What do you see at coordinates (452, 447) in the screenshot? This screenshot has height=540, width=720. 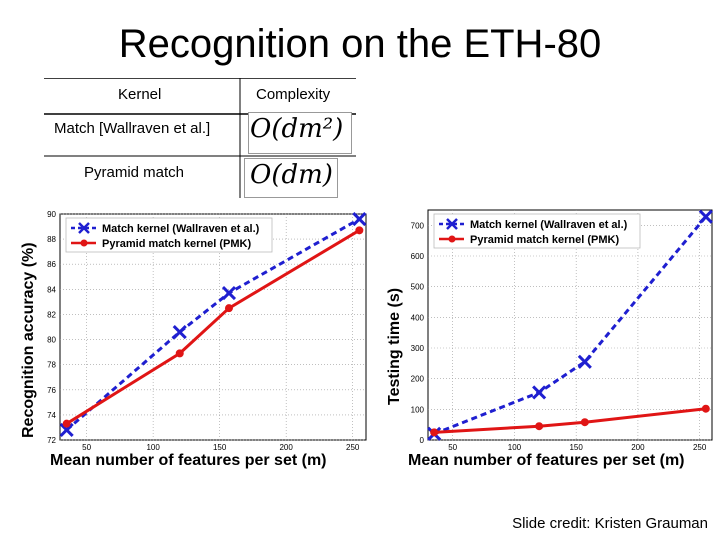 I see `chart2-xtick-label: 50` at bounding box center [452, 447].